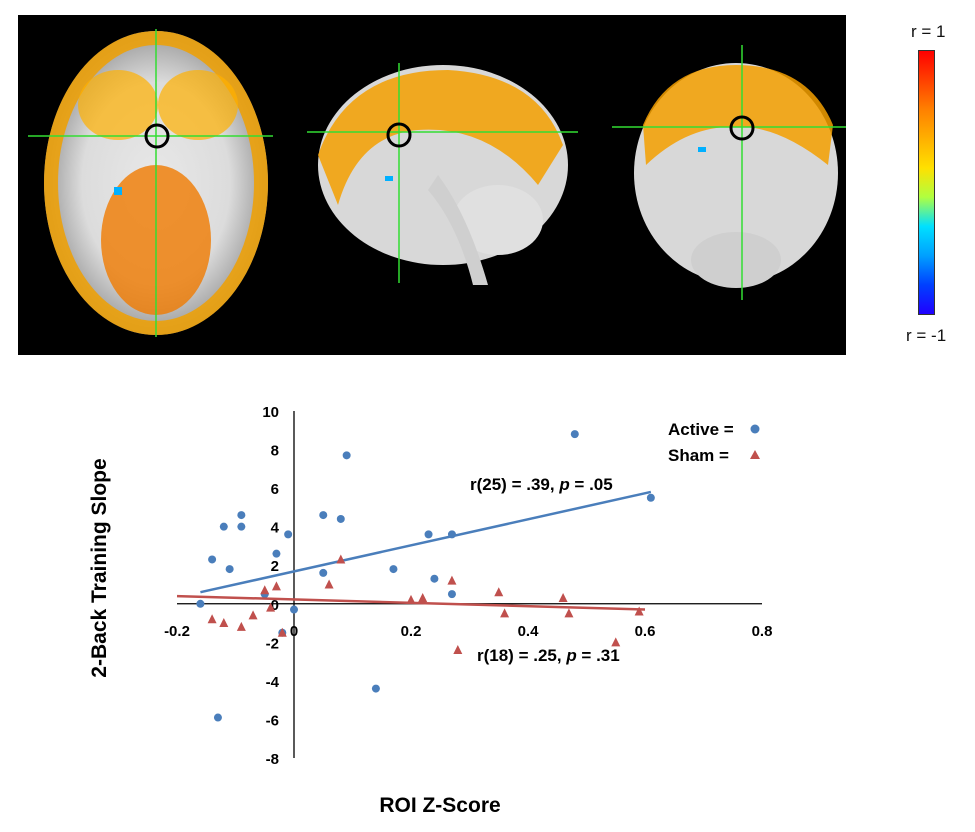 Image resolution: width=975 pixels, height=832 pixels. What do you see at coordinates (275, 489) in the screenshot?
I see `y-tick-label: 6` at bounding box center [275, 489].